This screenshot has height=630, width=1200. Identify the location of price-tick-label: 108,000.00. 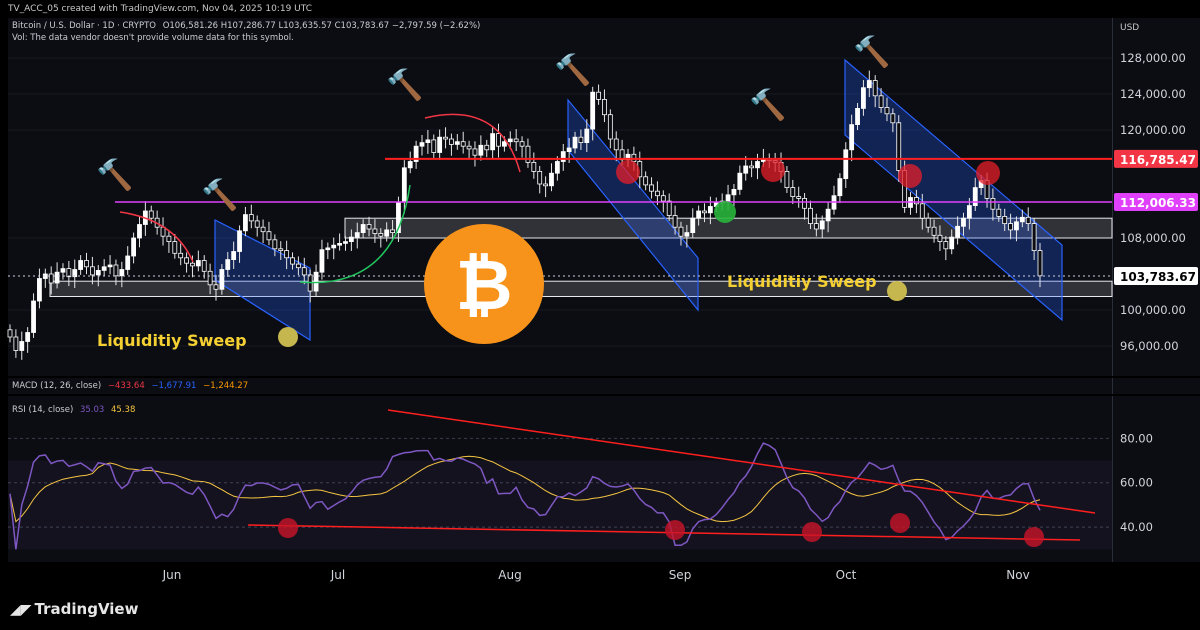
(1153, 238).